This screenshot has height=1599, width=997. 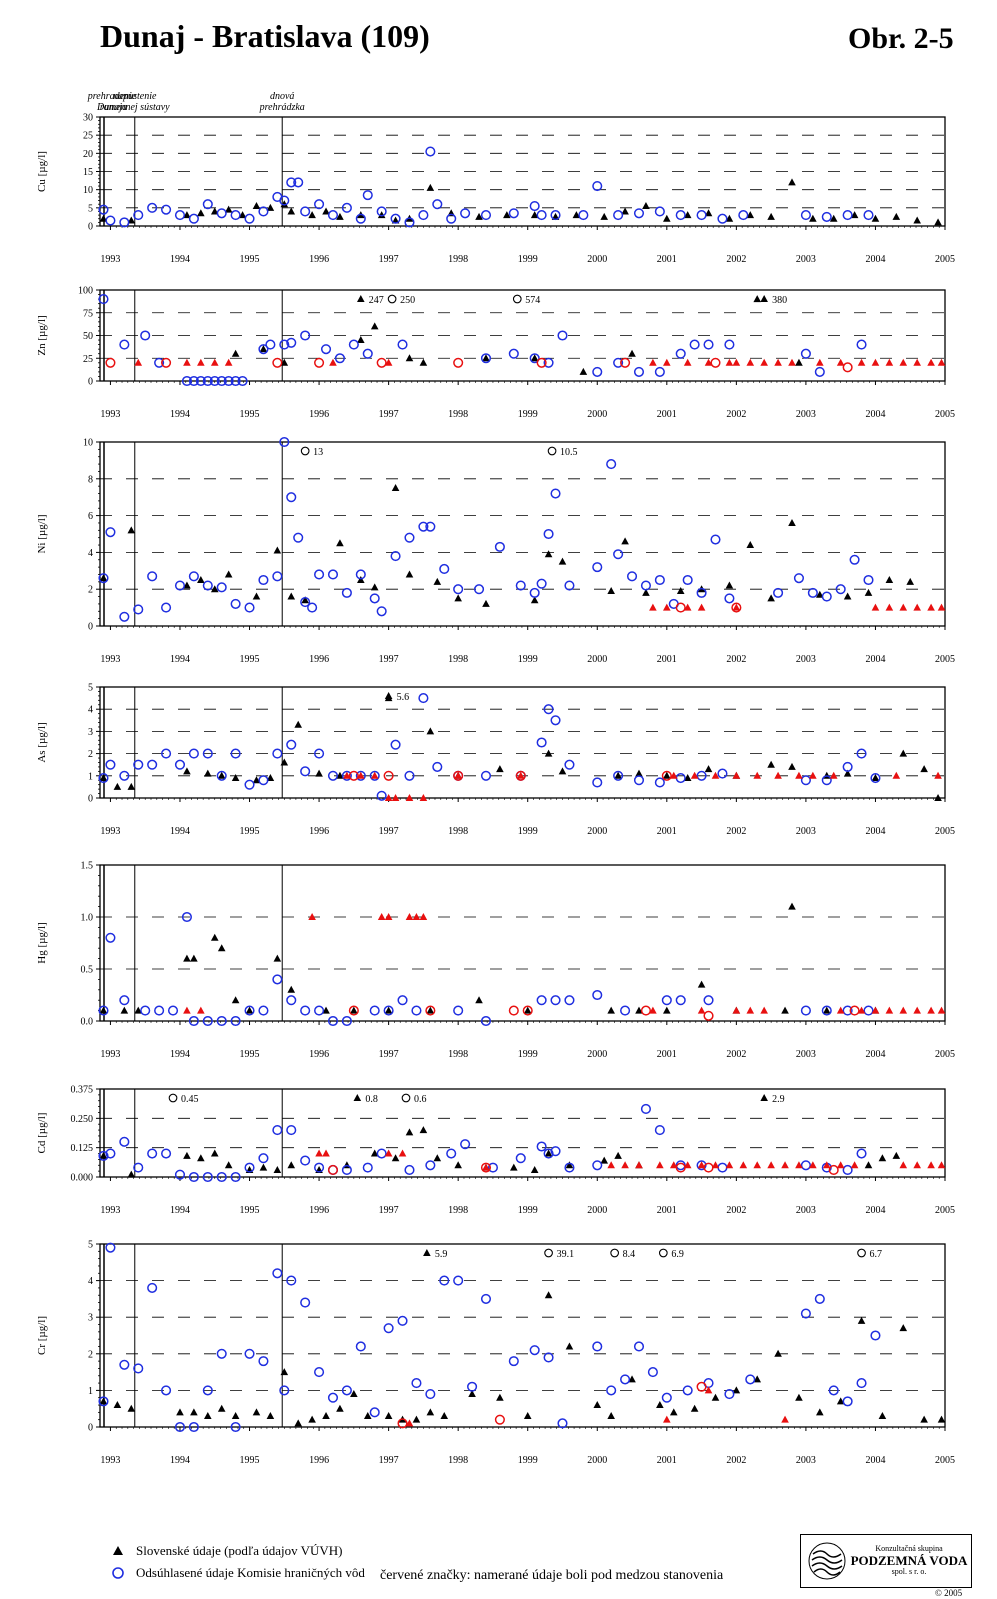 What do you see at coordinates (90, 1354) in the screenshot?
I see `y-tick-label: 2` at bounding box center [90, 1354].